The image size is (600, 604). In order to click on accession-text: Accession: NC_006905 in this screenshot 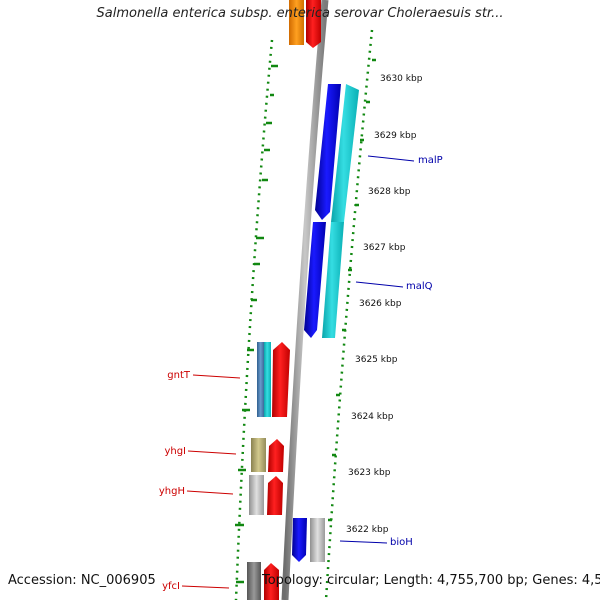, I will do `click(82, 580)`.